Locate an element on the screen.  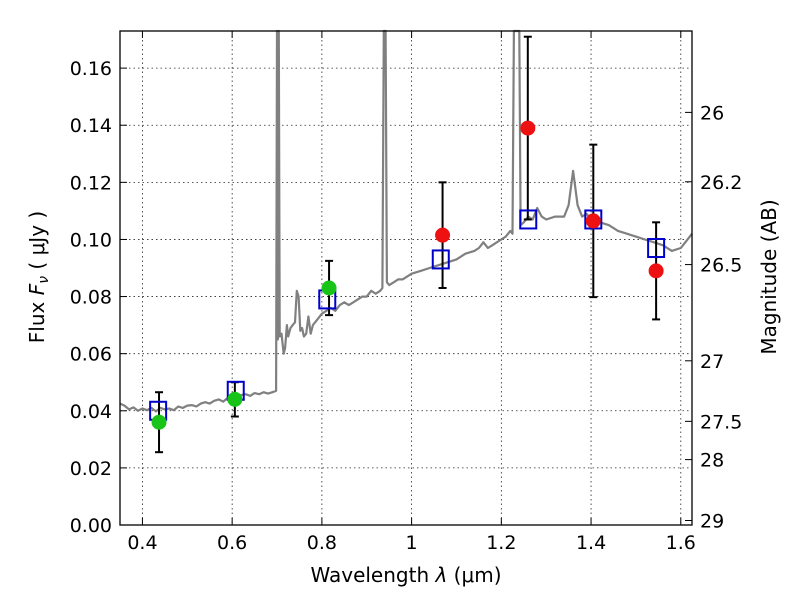
x-tick-label: 0.4 is located at coordinates (142, 543).